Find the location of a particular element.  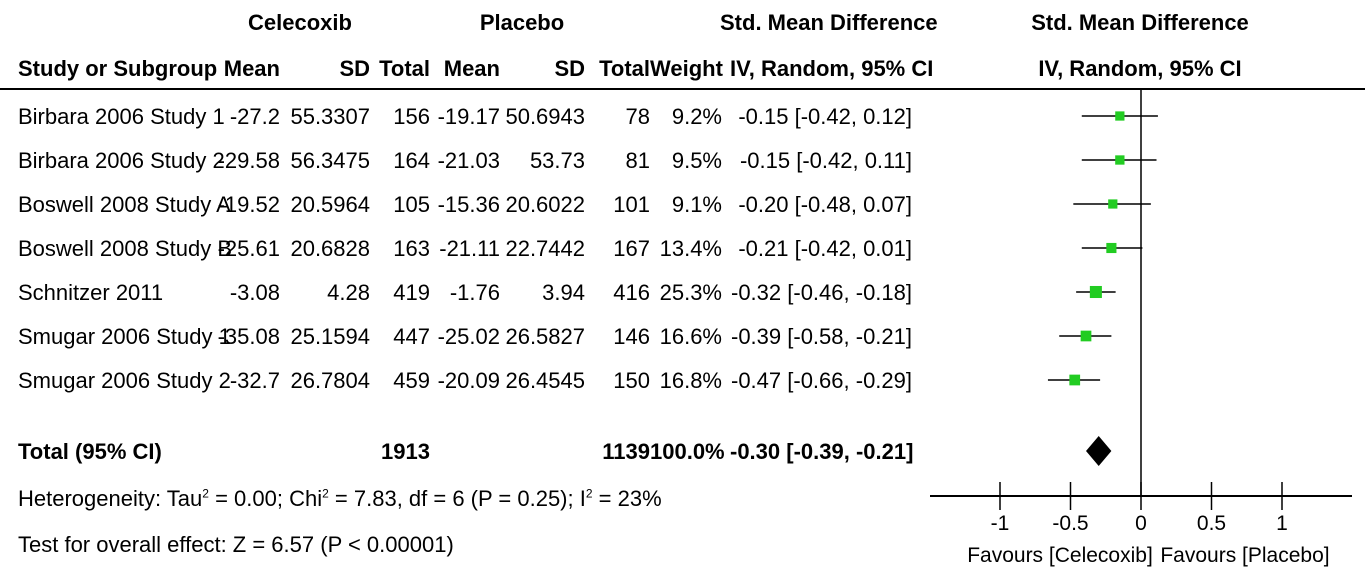

cell-name: Schnitzer 2011 is located at coordinates (91, 292).